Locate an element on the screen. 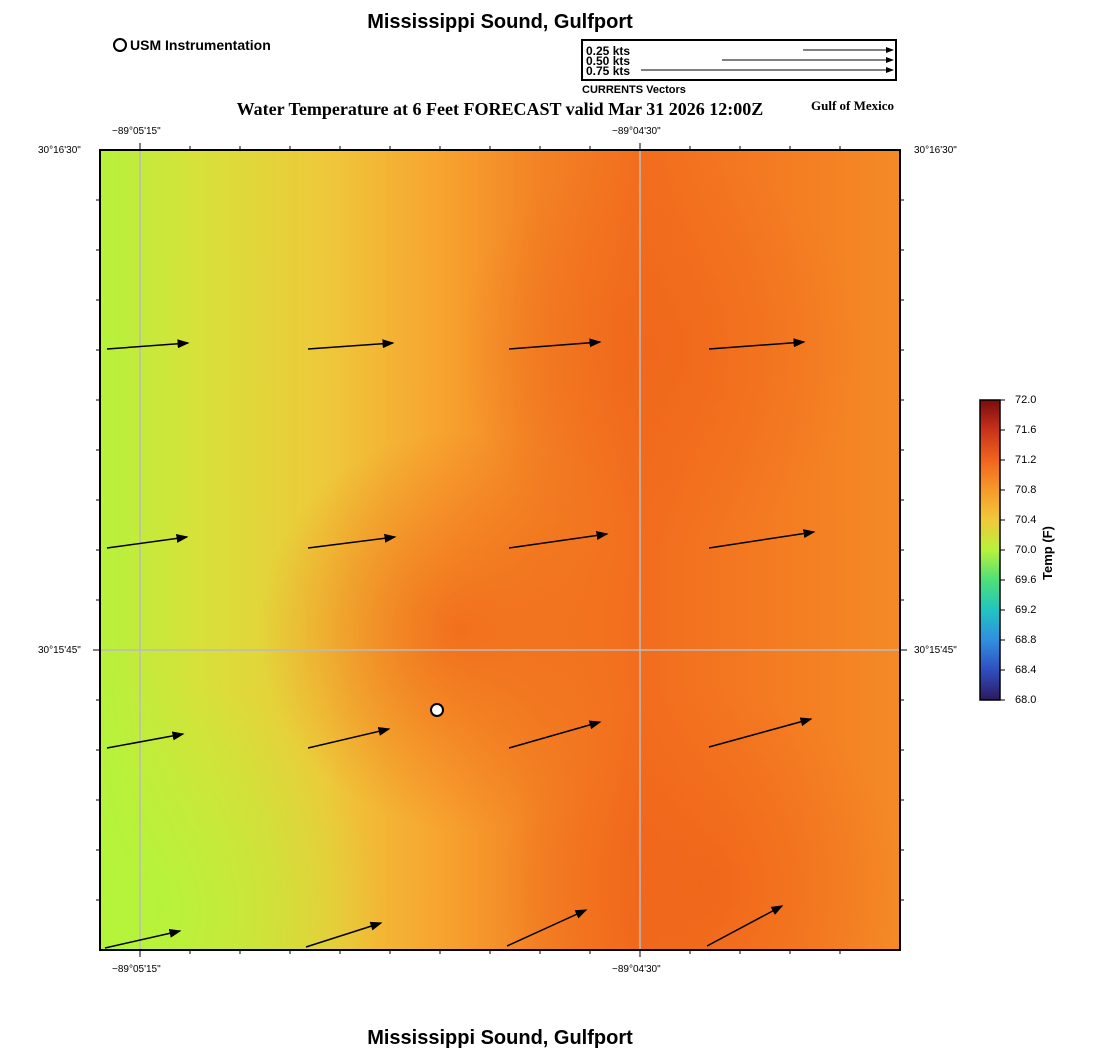  colorbar-tick: 69.6 is located at coordinates (1026, 580).